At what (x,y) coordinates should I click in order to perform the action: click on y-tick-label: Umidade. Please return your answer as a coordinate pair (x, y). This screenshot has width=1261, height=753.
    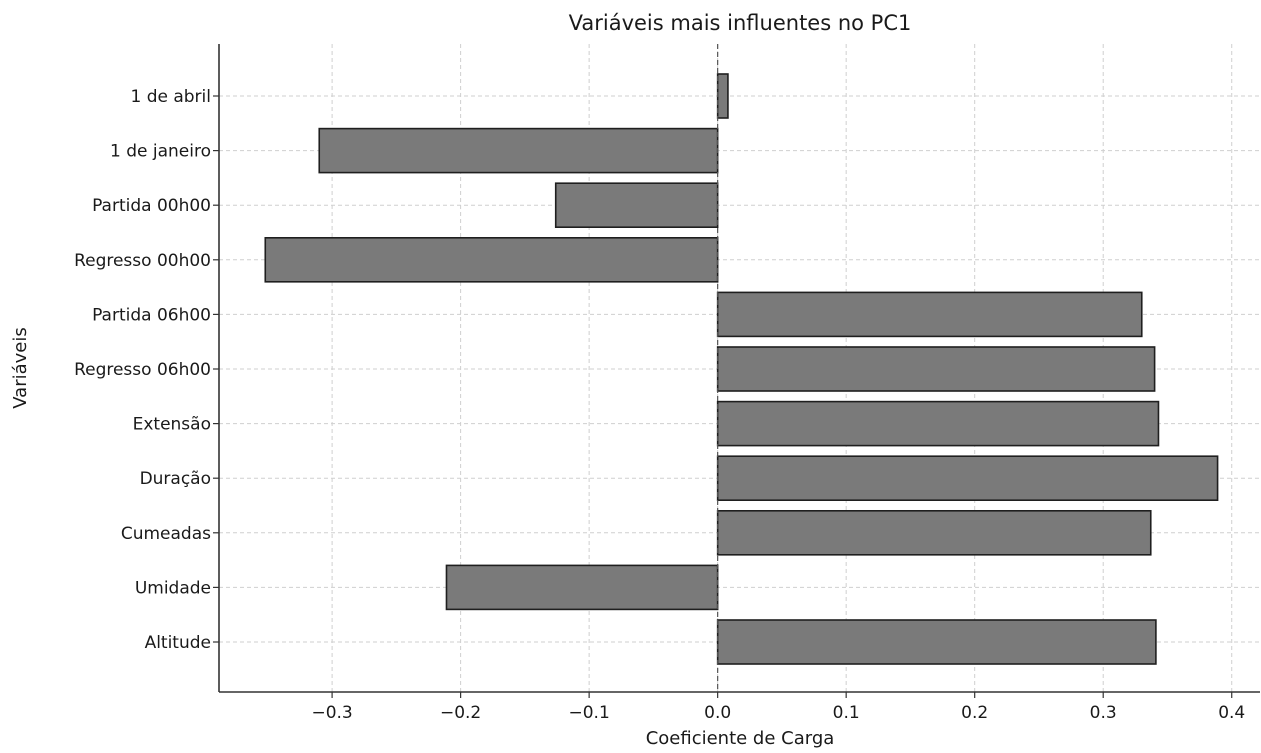
    Looking at the image, I should click on (173, 588).